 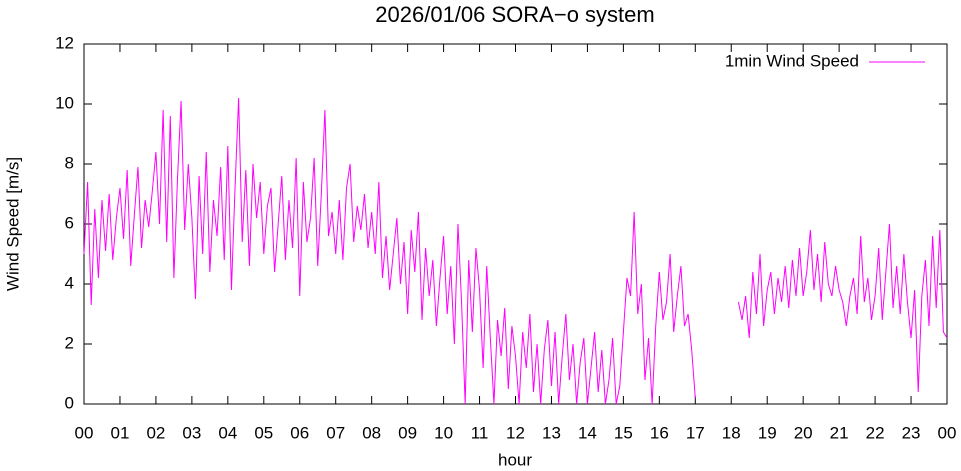 I want to click on x-tick-label: 10, so click(x=443, y=432).